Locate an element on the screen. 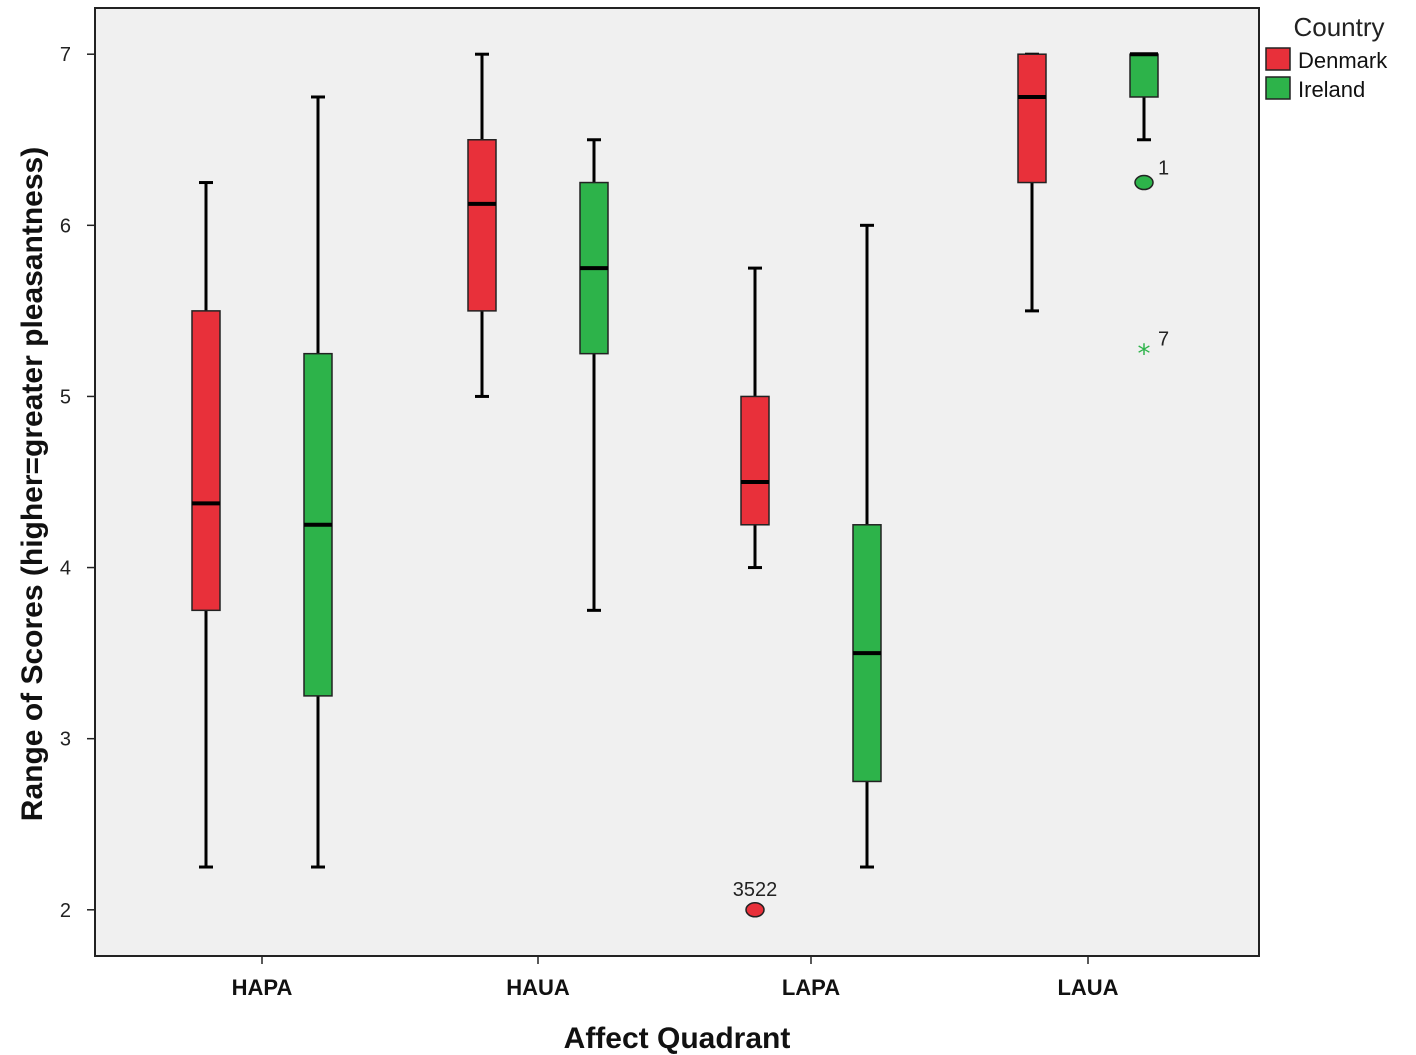 This screenshot has height=1055, width=1416. y-tick-label: 6 is located at coordinates (65, 226).